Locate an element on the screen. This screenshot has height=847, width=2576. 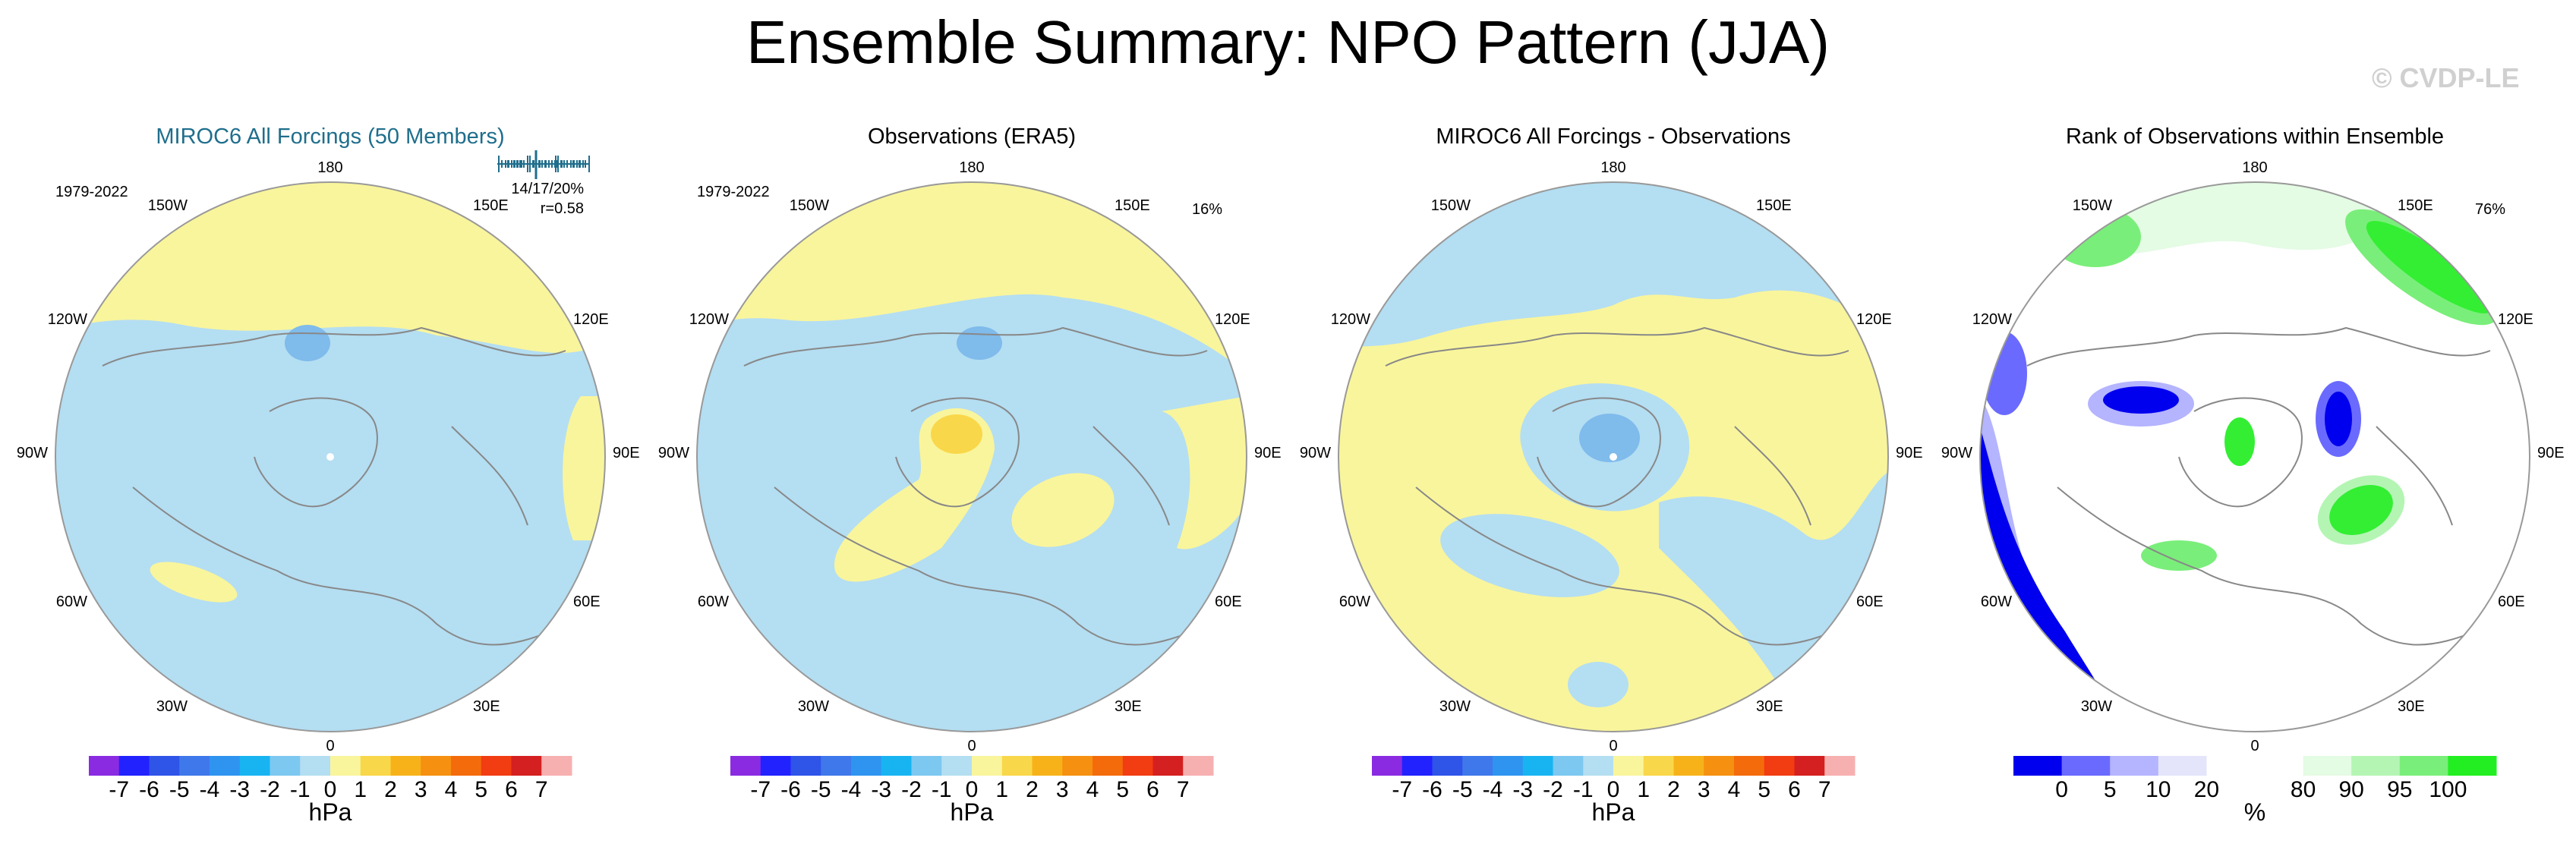
longitude-label: 180 is located at coordinates (2255, 167).